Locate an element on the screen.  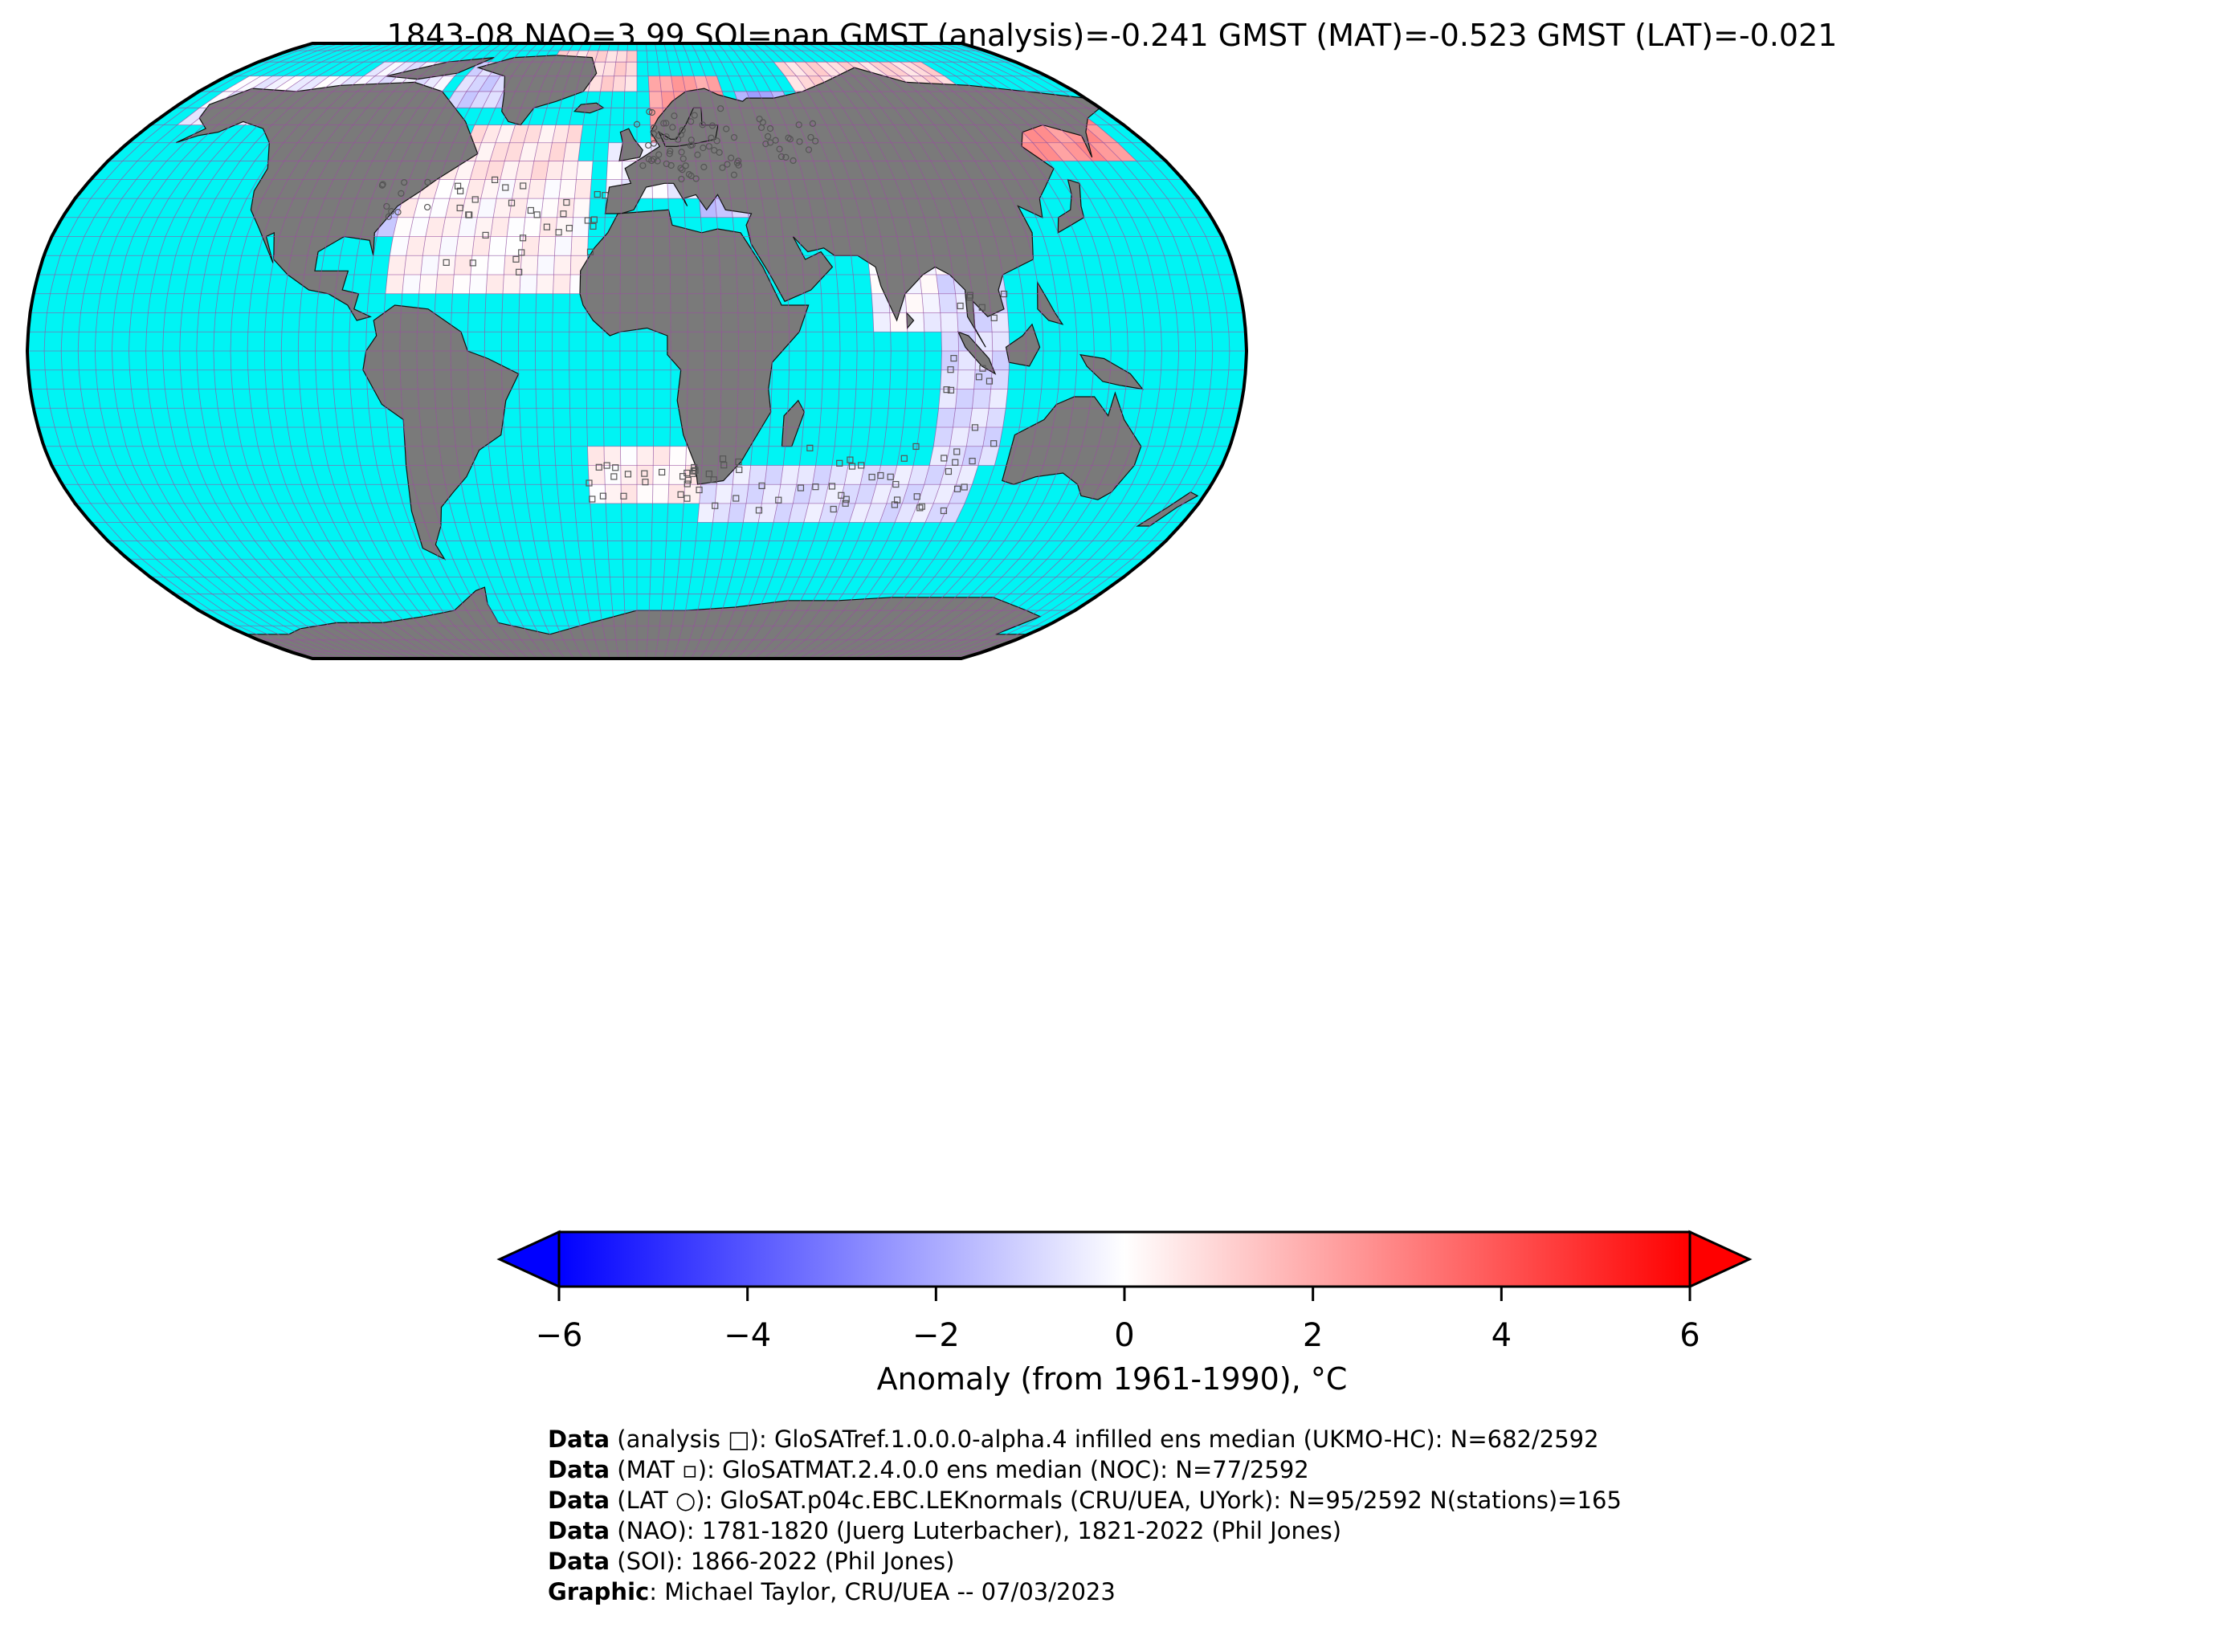
credit-text: : Michael Taylor, CRU/UEA -- 07/03/2023 is located at coordinates (882, 1591).